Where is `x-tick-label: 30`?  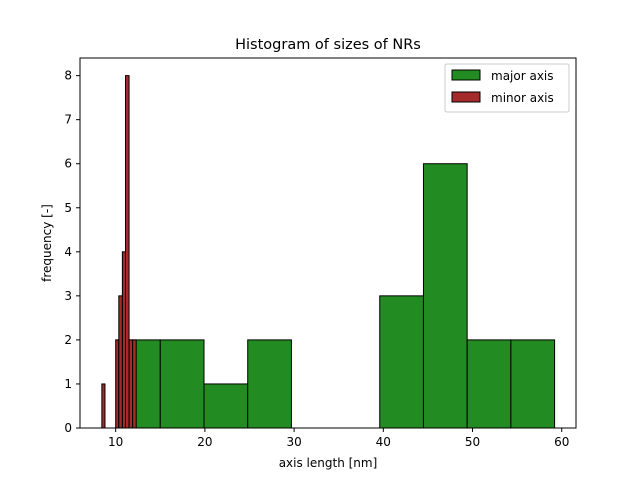 x-tick-label: 30 is located at coordinates (293, 442).